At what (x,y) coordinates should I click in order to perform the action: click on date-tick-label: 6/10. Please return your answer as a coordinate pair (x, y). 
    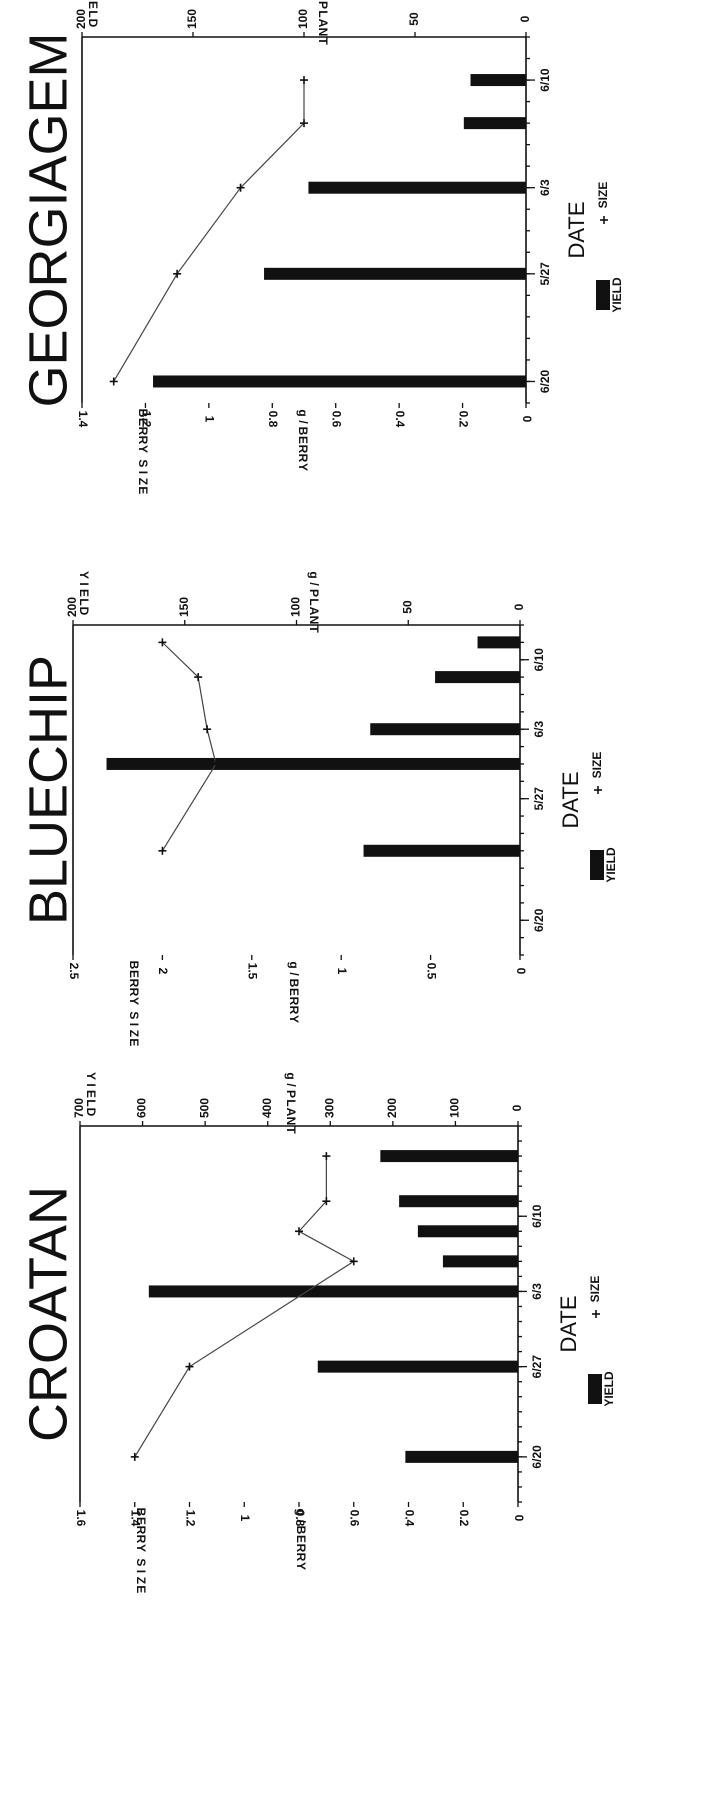
    Looking at the image, I should click on (539, 660).